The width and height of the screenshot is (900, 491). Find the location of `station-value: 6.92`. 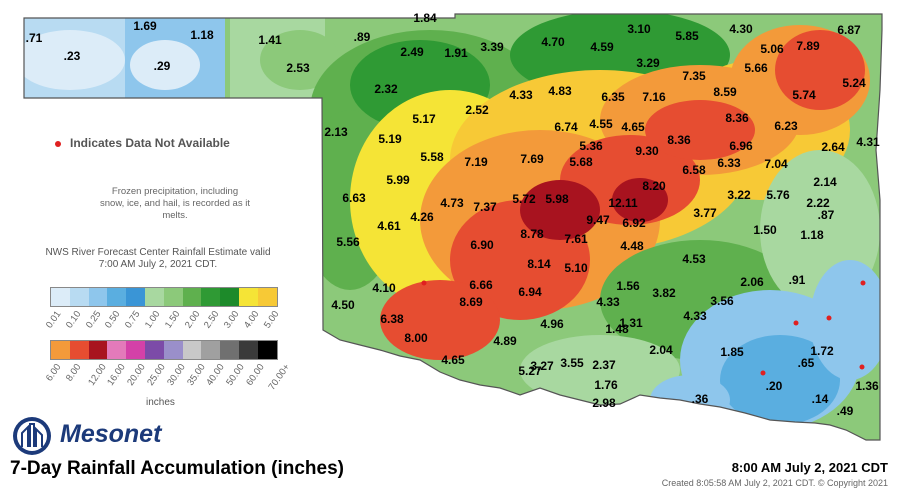

station-value: 6.92 is located at coordinates (634, 223).